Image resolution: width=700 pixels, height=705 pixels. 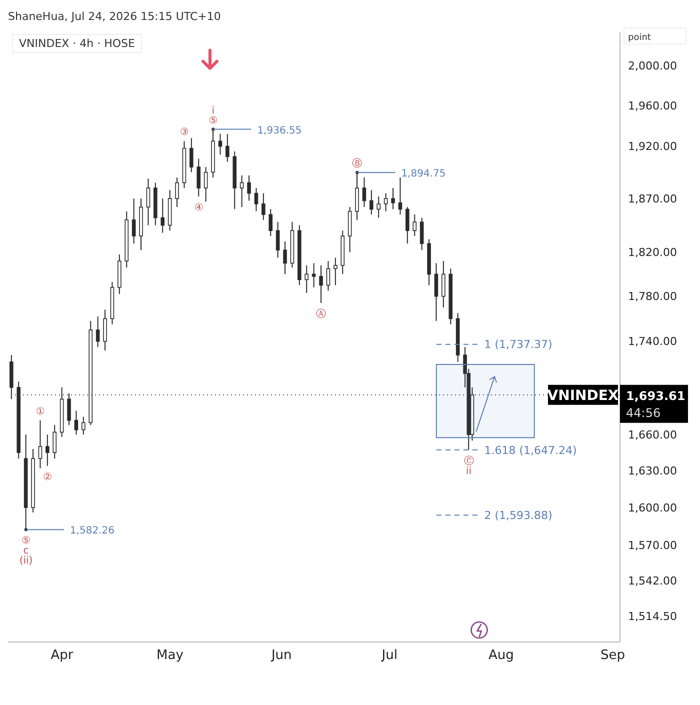 What do you see at coordinates (77, 43) in the screenshot?
I see `text: VNINDEX · 4h · HOSE` at bounding box center [77, 43].